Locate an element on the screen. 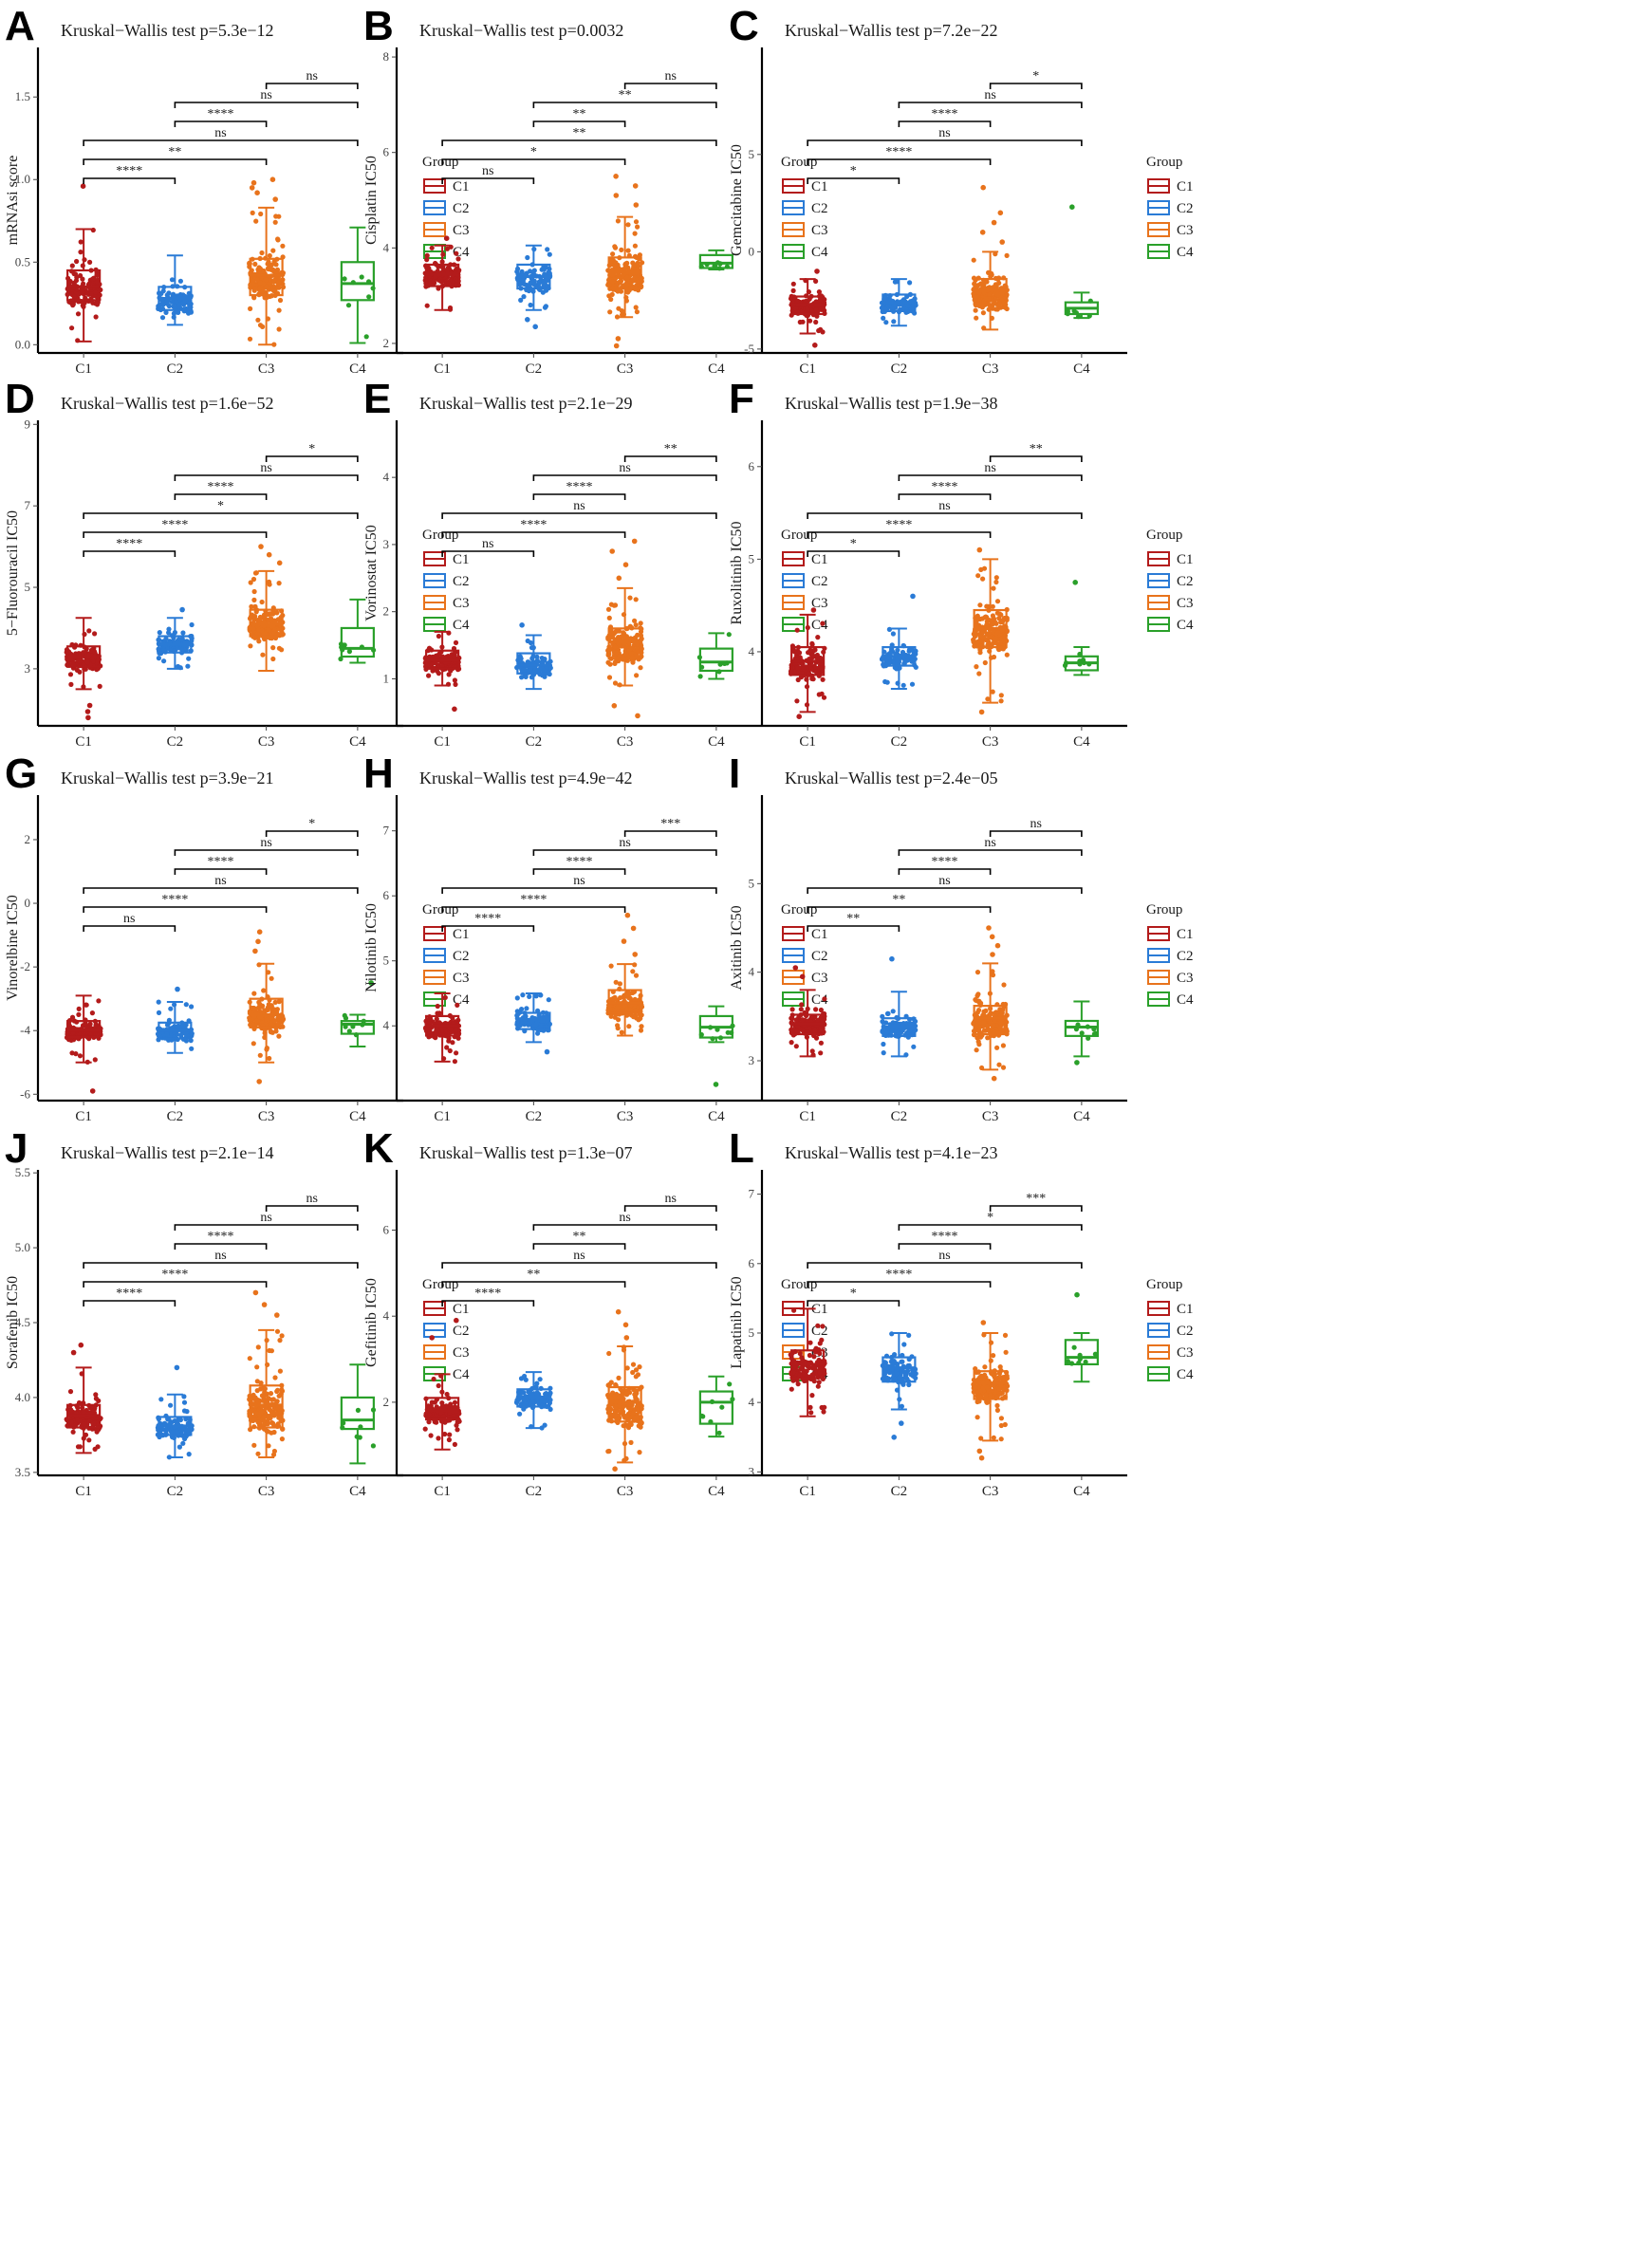 The width and height of the screenshot is (1652, 2242). legend-label: C1 is located at coordinates (819, 187).